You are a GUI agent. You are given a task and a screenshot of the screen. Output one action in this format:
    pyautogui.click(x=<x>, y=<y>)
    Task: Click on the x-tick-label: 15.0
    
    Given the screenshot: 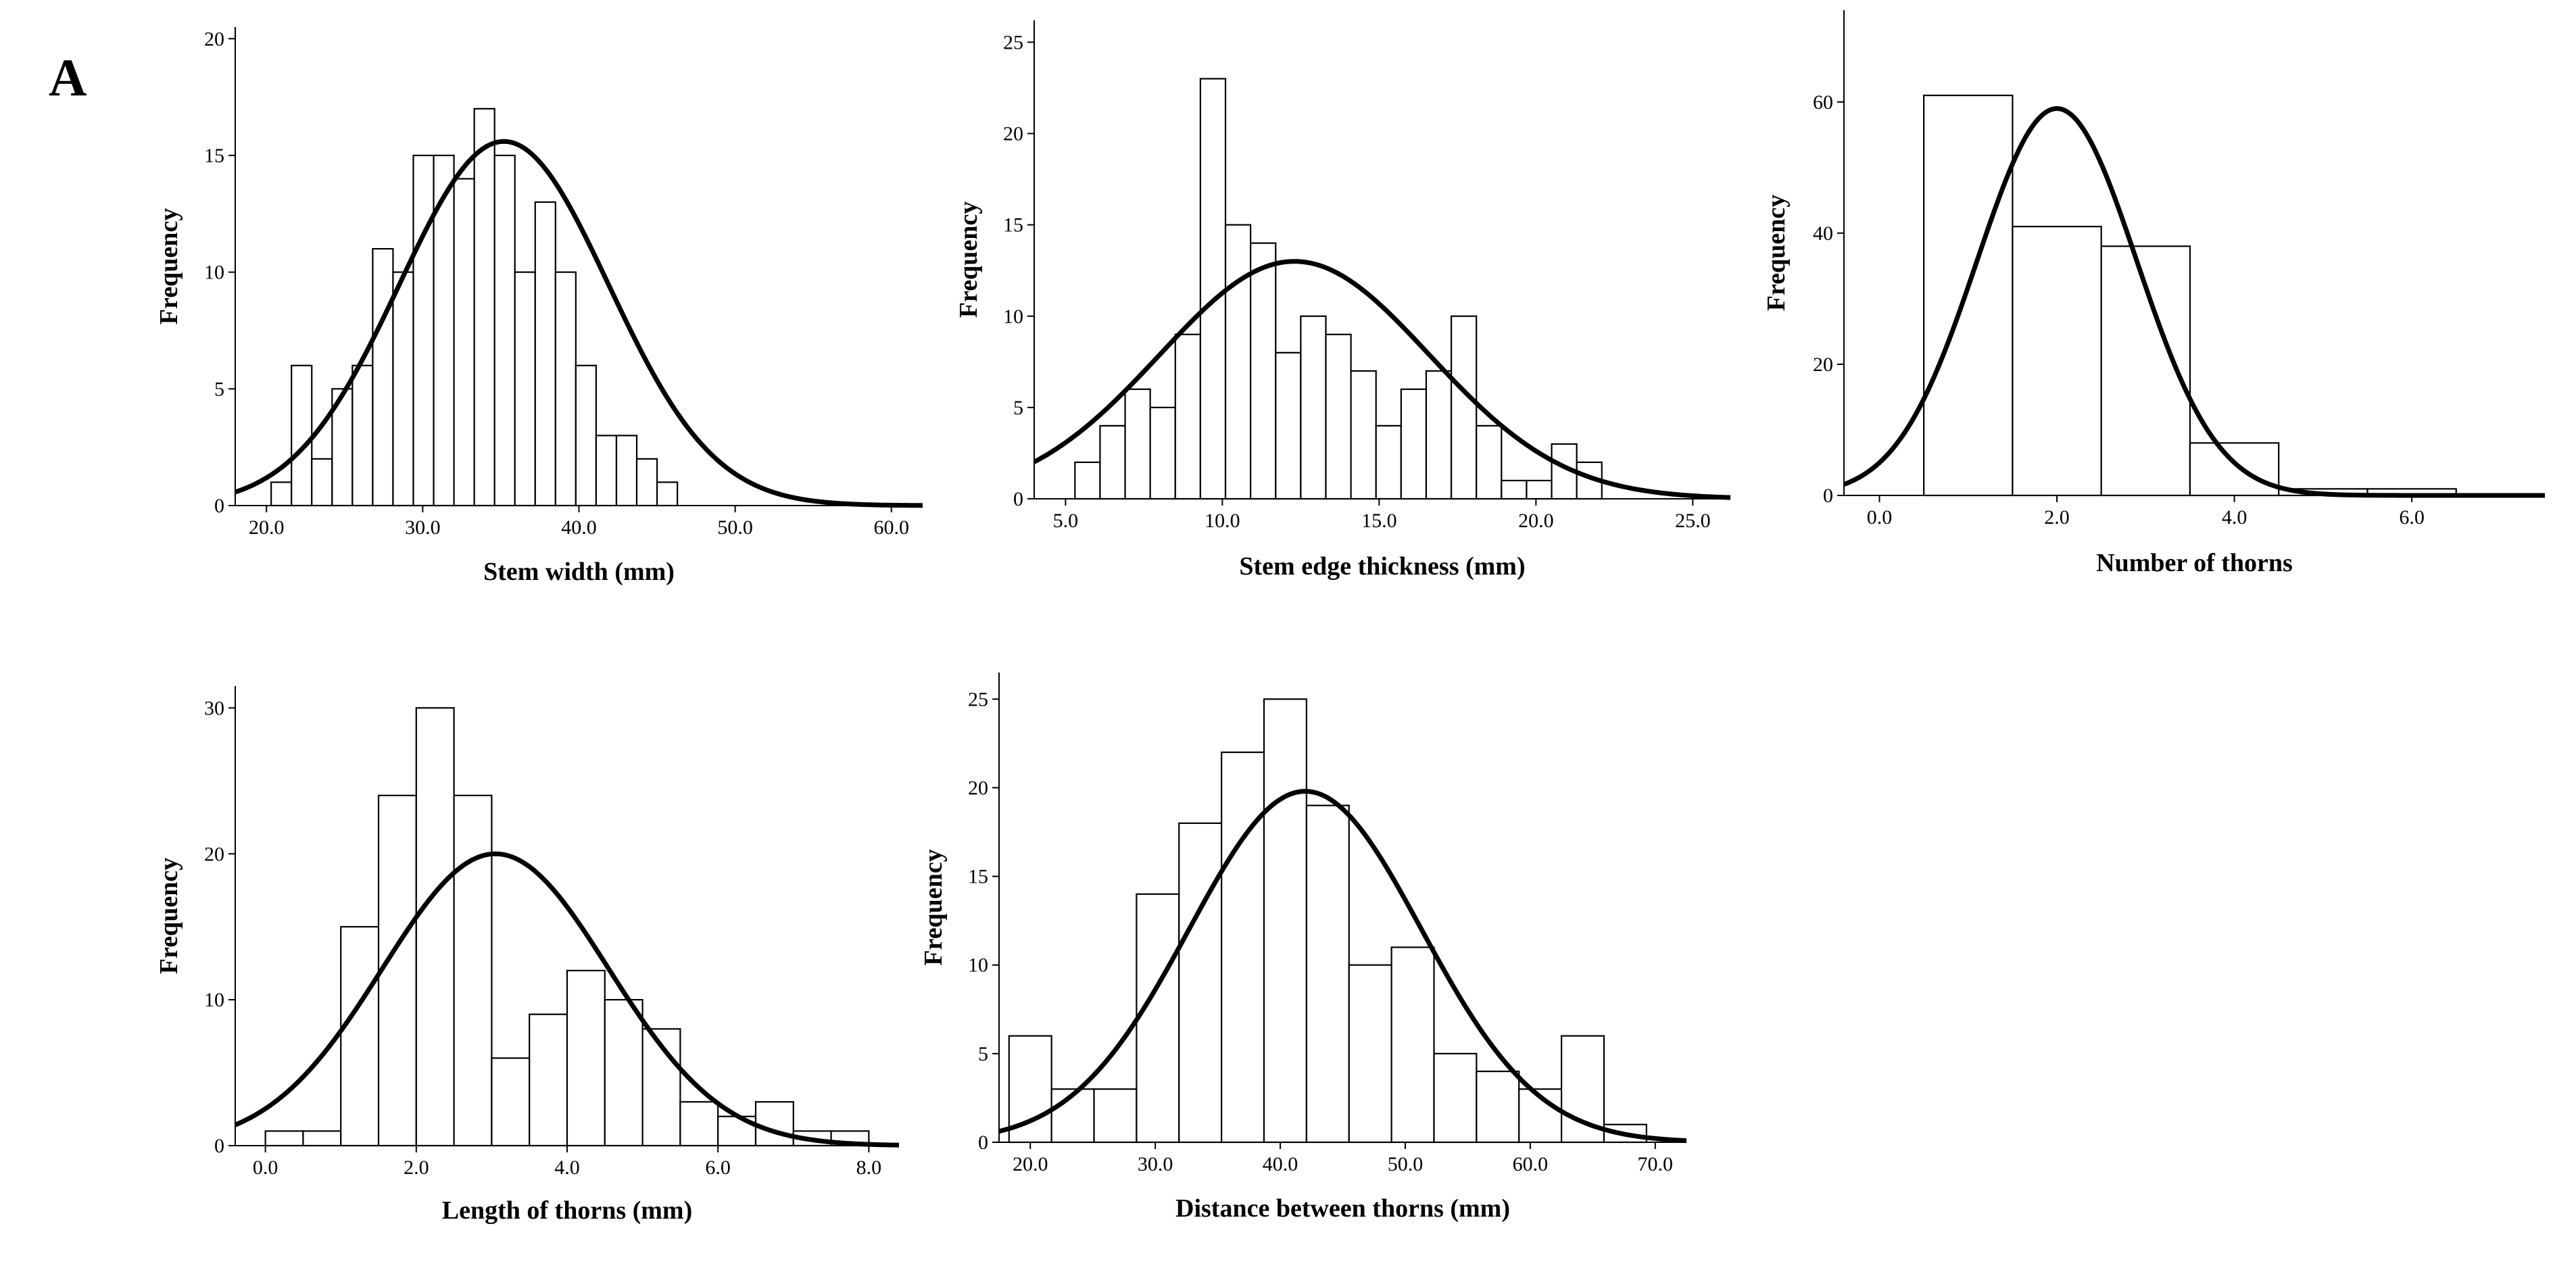 What is the action you would take?
    pyautogui.click(x=1379, y=521)
    